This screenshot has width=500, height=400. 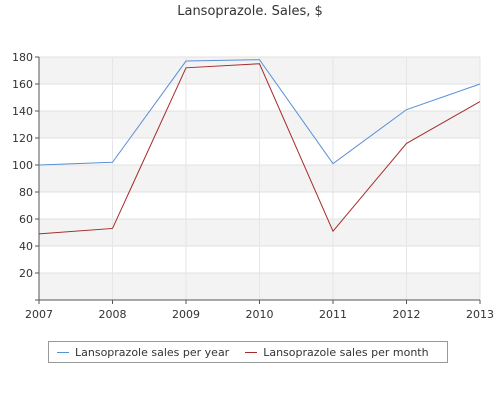 I want to click on legend-item-2: Lansoprazole sales per month, so click(x=337, y=352).